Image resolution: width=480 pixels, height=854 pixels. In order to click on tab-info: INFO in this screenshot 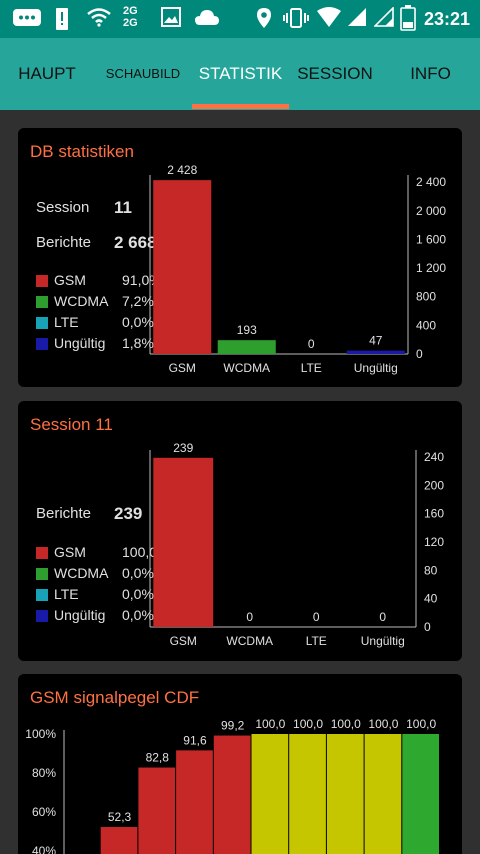, I will do `click(430, 73)`.